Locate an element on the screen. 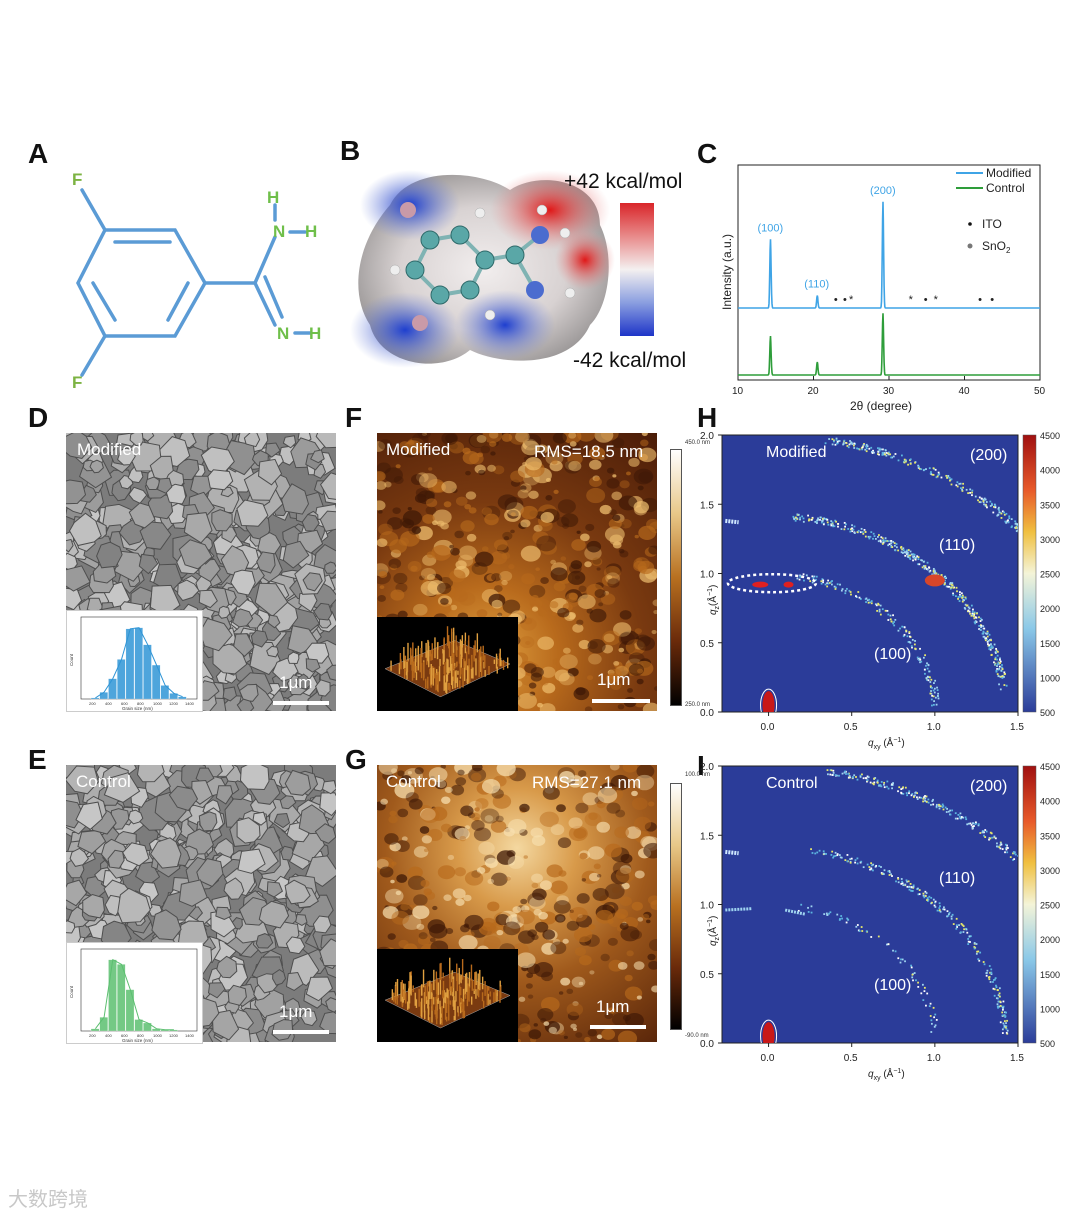  histogram-xtick: 1200 is located at coordinates (174, 1035).